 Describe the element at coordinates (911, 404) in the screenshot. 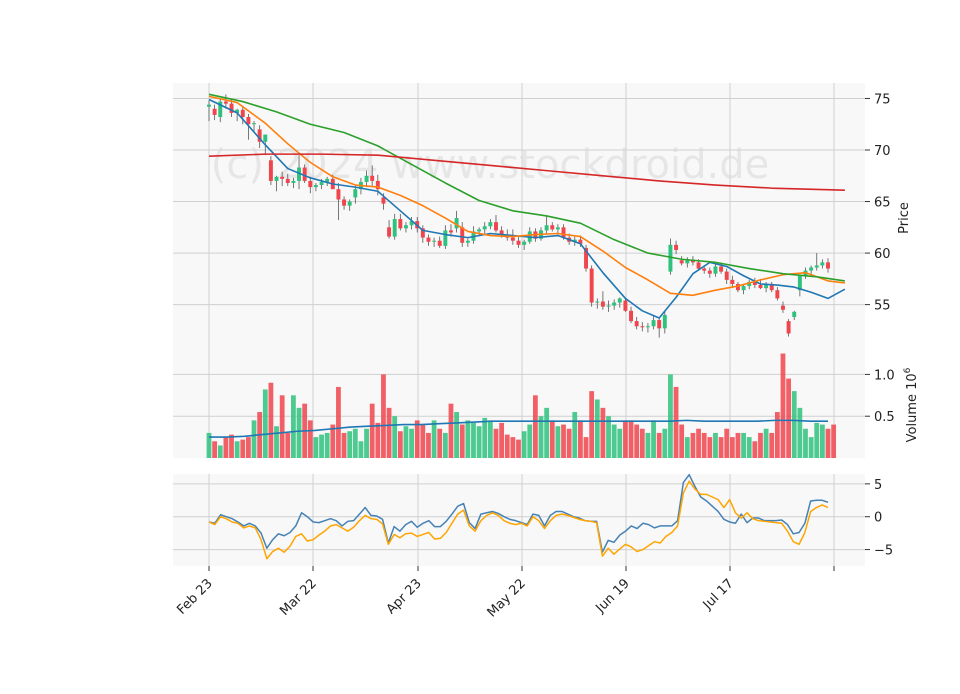

I see `volume-axis-title: Volume 106` at that location.